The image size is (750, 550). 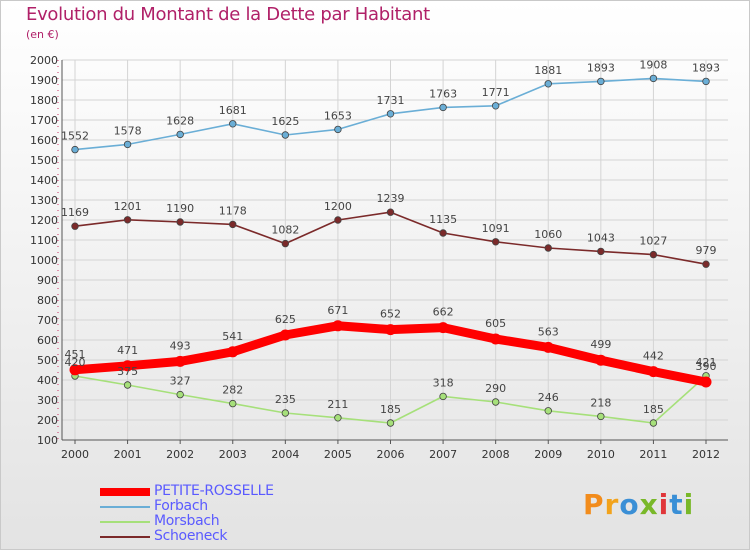 I want to click on legend-label-schoeneck: Schoeneck, so click(x=191, y=536).